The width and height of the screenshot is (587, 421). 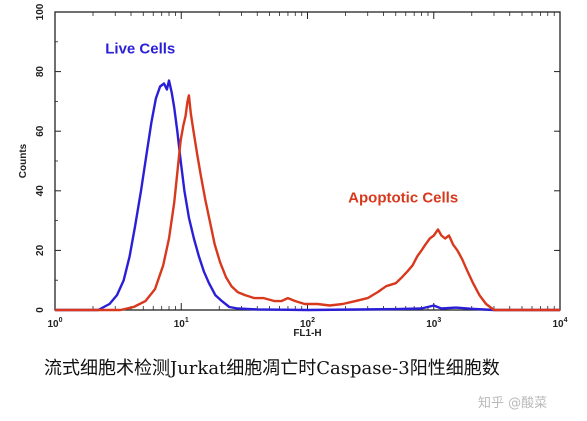 I want to click on y-tick-label: 60, so click(x=40, y=131).